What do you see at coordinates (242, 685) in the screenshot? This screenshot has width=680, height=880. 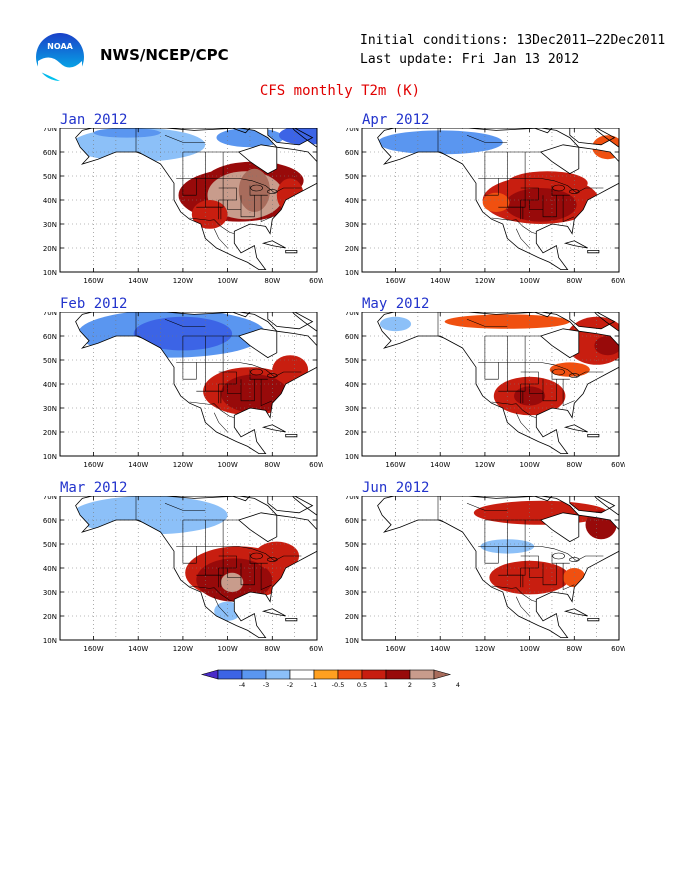 I see `colorbar-label: -4` at bounding box center [242, 685].